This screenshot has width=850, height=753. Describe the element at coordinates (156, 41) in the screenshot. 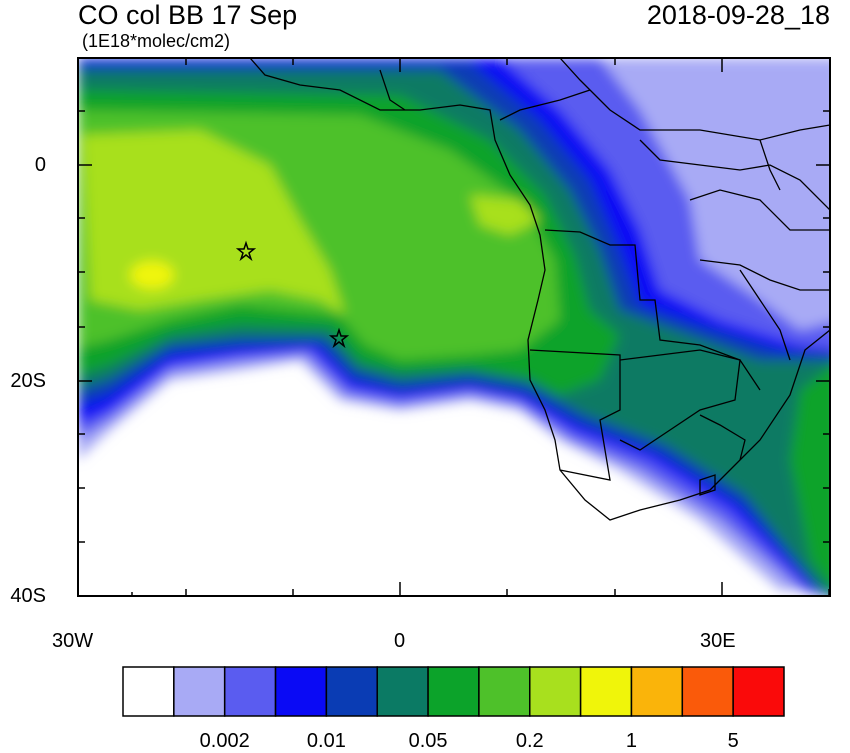

I see `units-label: (1E18*molec/cm2)` at that location.